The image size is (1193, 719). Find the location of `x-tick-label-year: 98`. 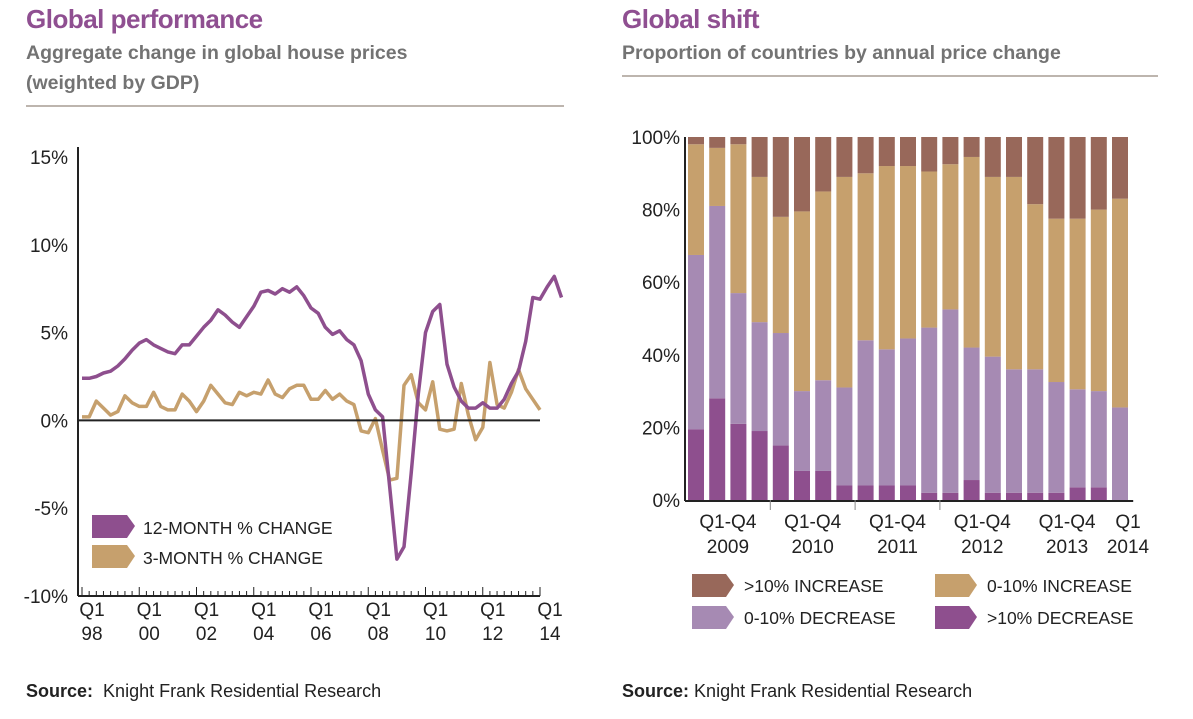

x-tick-label-year: 98 is located at coordinates (91, 634).